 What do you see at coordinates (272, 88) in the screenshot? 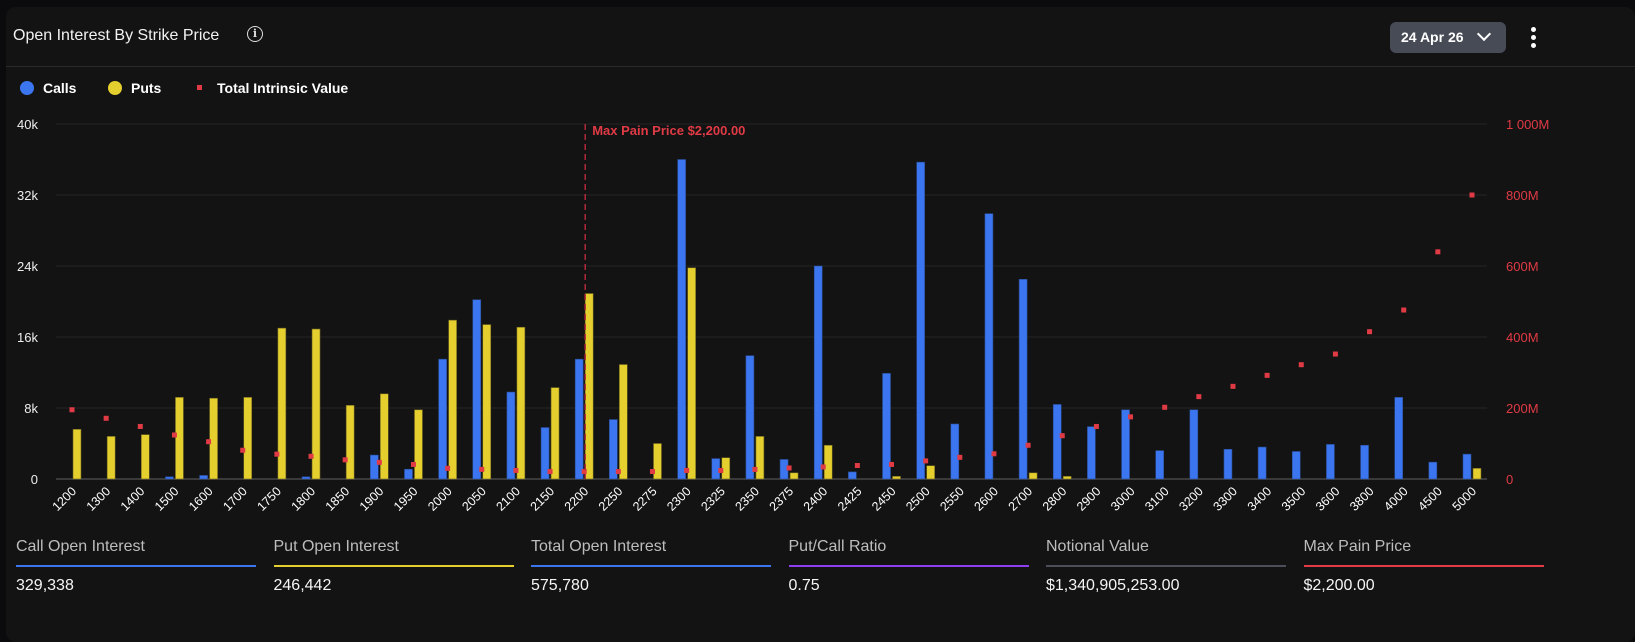
I see `legend-intrinsic: Total Intrinsic Value` at bounding box center [272, 88].